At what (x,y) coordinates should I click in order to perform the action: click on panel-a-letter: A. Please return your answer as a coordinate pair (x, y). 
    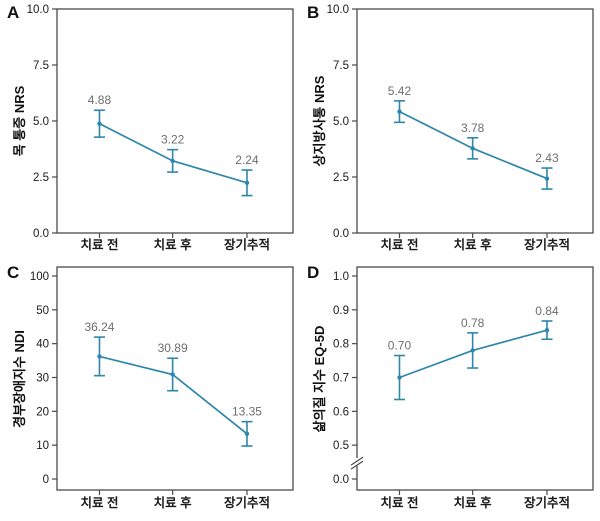
    Looking at the image, I should click on (13, 12).